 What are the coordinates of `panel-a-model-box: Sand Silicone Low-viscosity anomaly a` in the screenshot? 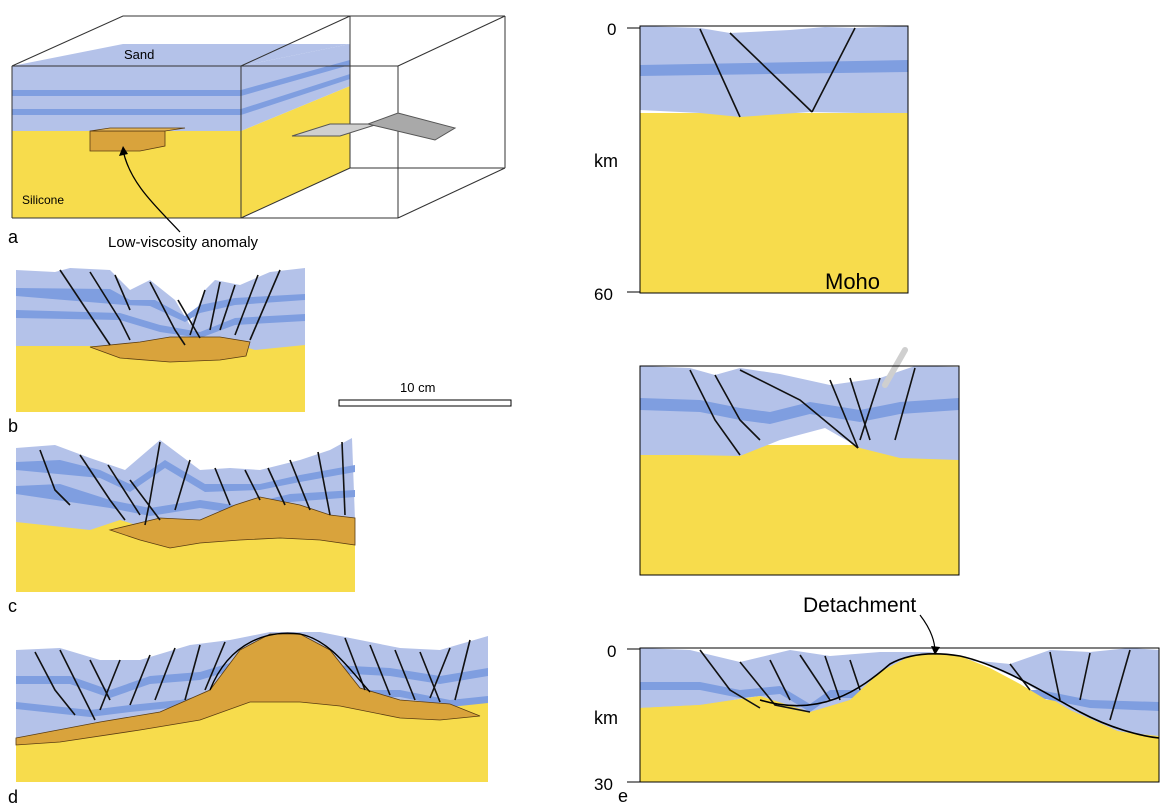 It's located at (257, 133).